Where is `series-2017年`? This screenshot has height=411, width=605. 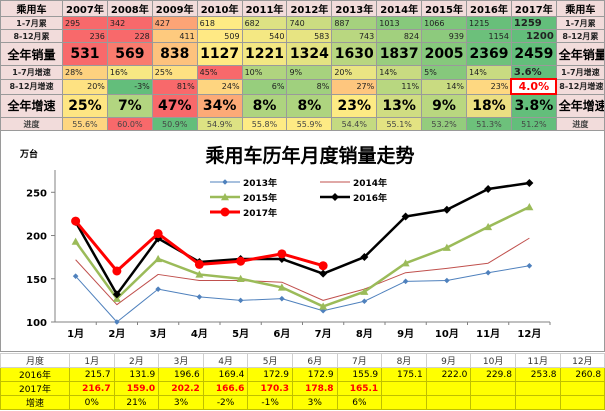
series-2017年 is located at coordinates (199, 246).